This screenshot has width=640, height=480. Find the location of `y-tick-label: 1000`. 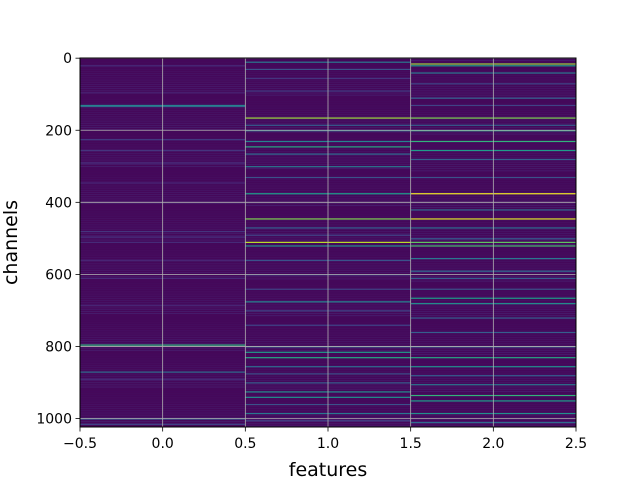

y-tick-label: 1000 is located at coordinates (54, 420).